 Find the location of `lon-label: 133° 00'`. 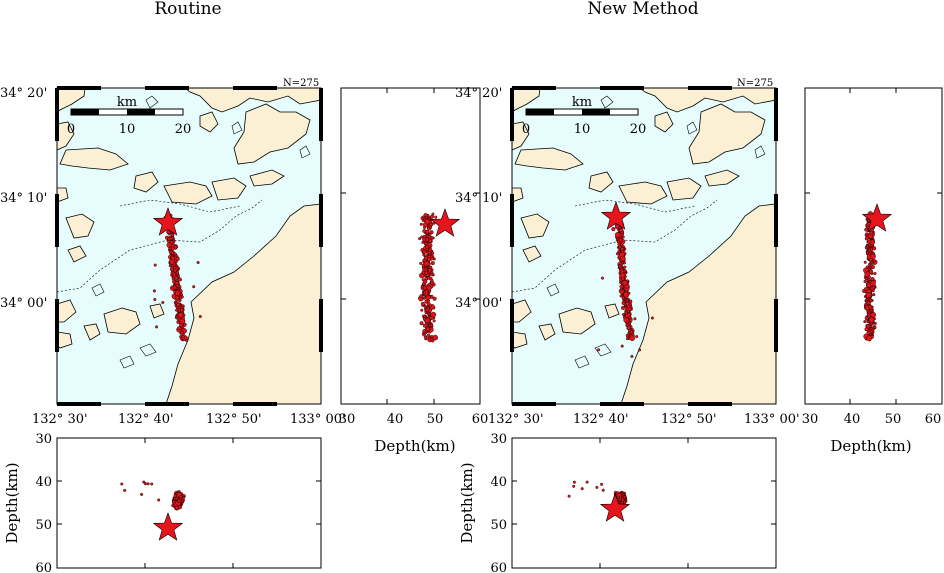

lon-label: 133° 00' is located at coordinates (772, 419).